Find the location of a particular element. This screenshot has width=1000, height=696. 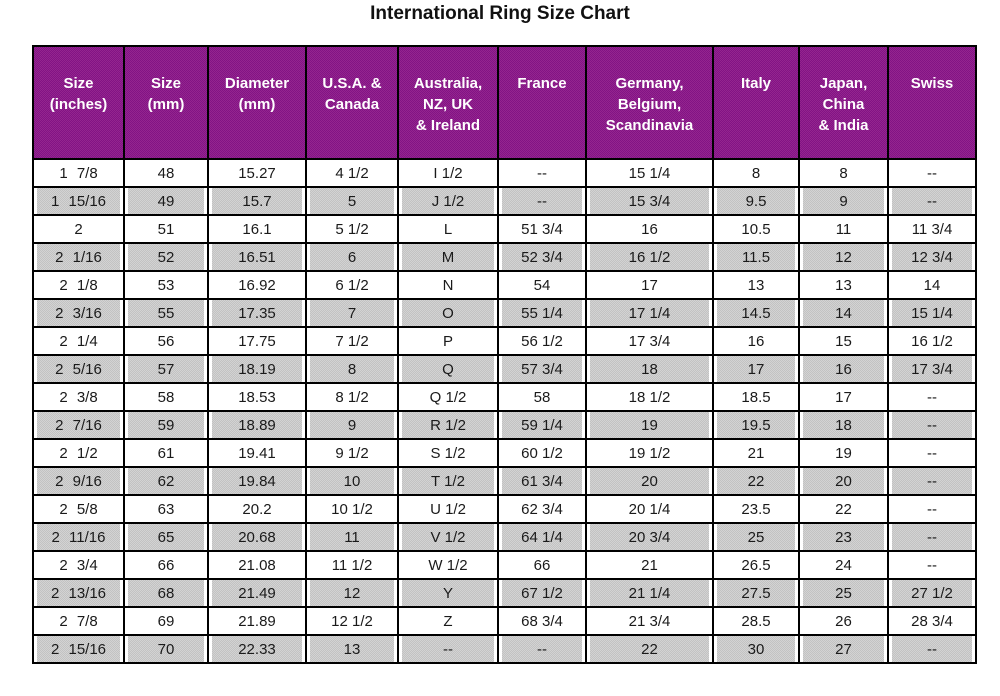

table-cell: 2 13/16 is located at coordinates (78, 593).